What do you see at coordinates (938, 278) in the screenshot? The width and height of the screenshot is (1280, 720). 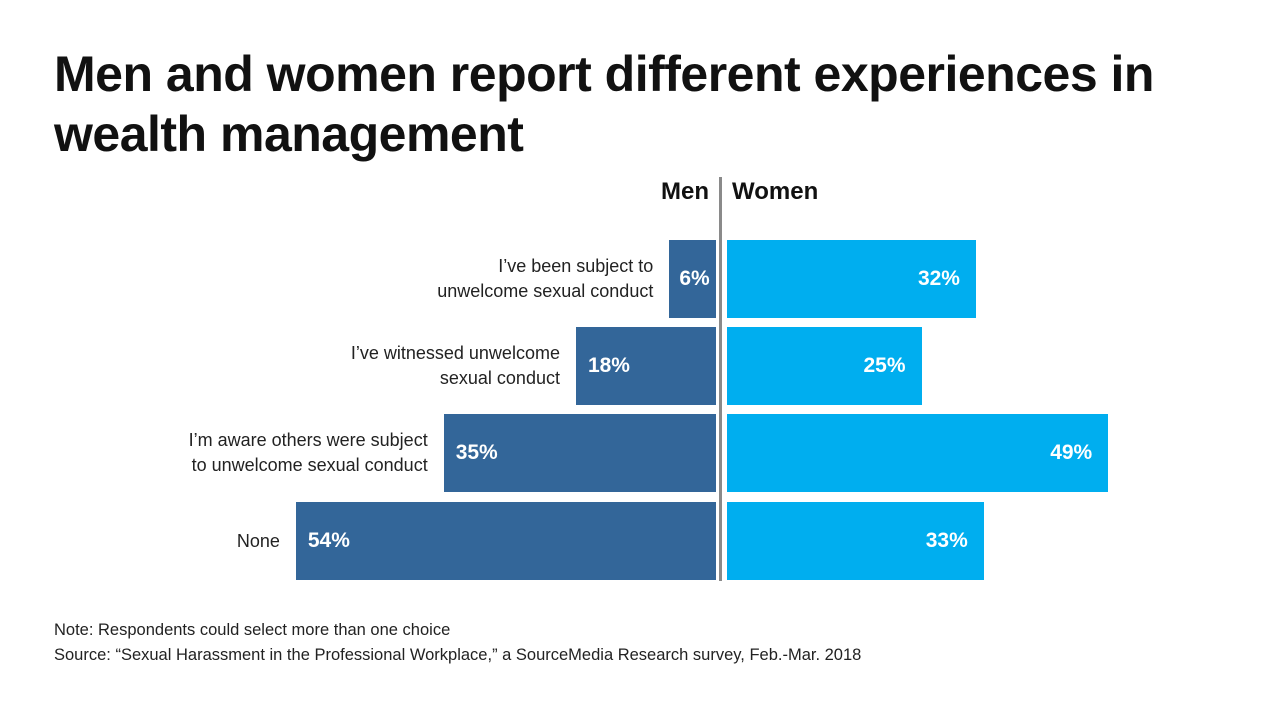 I see `value-label-women: 32%` at bounding box center [938, 278].